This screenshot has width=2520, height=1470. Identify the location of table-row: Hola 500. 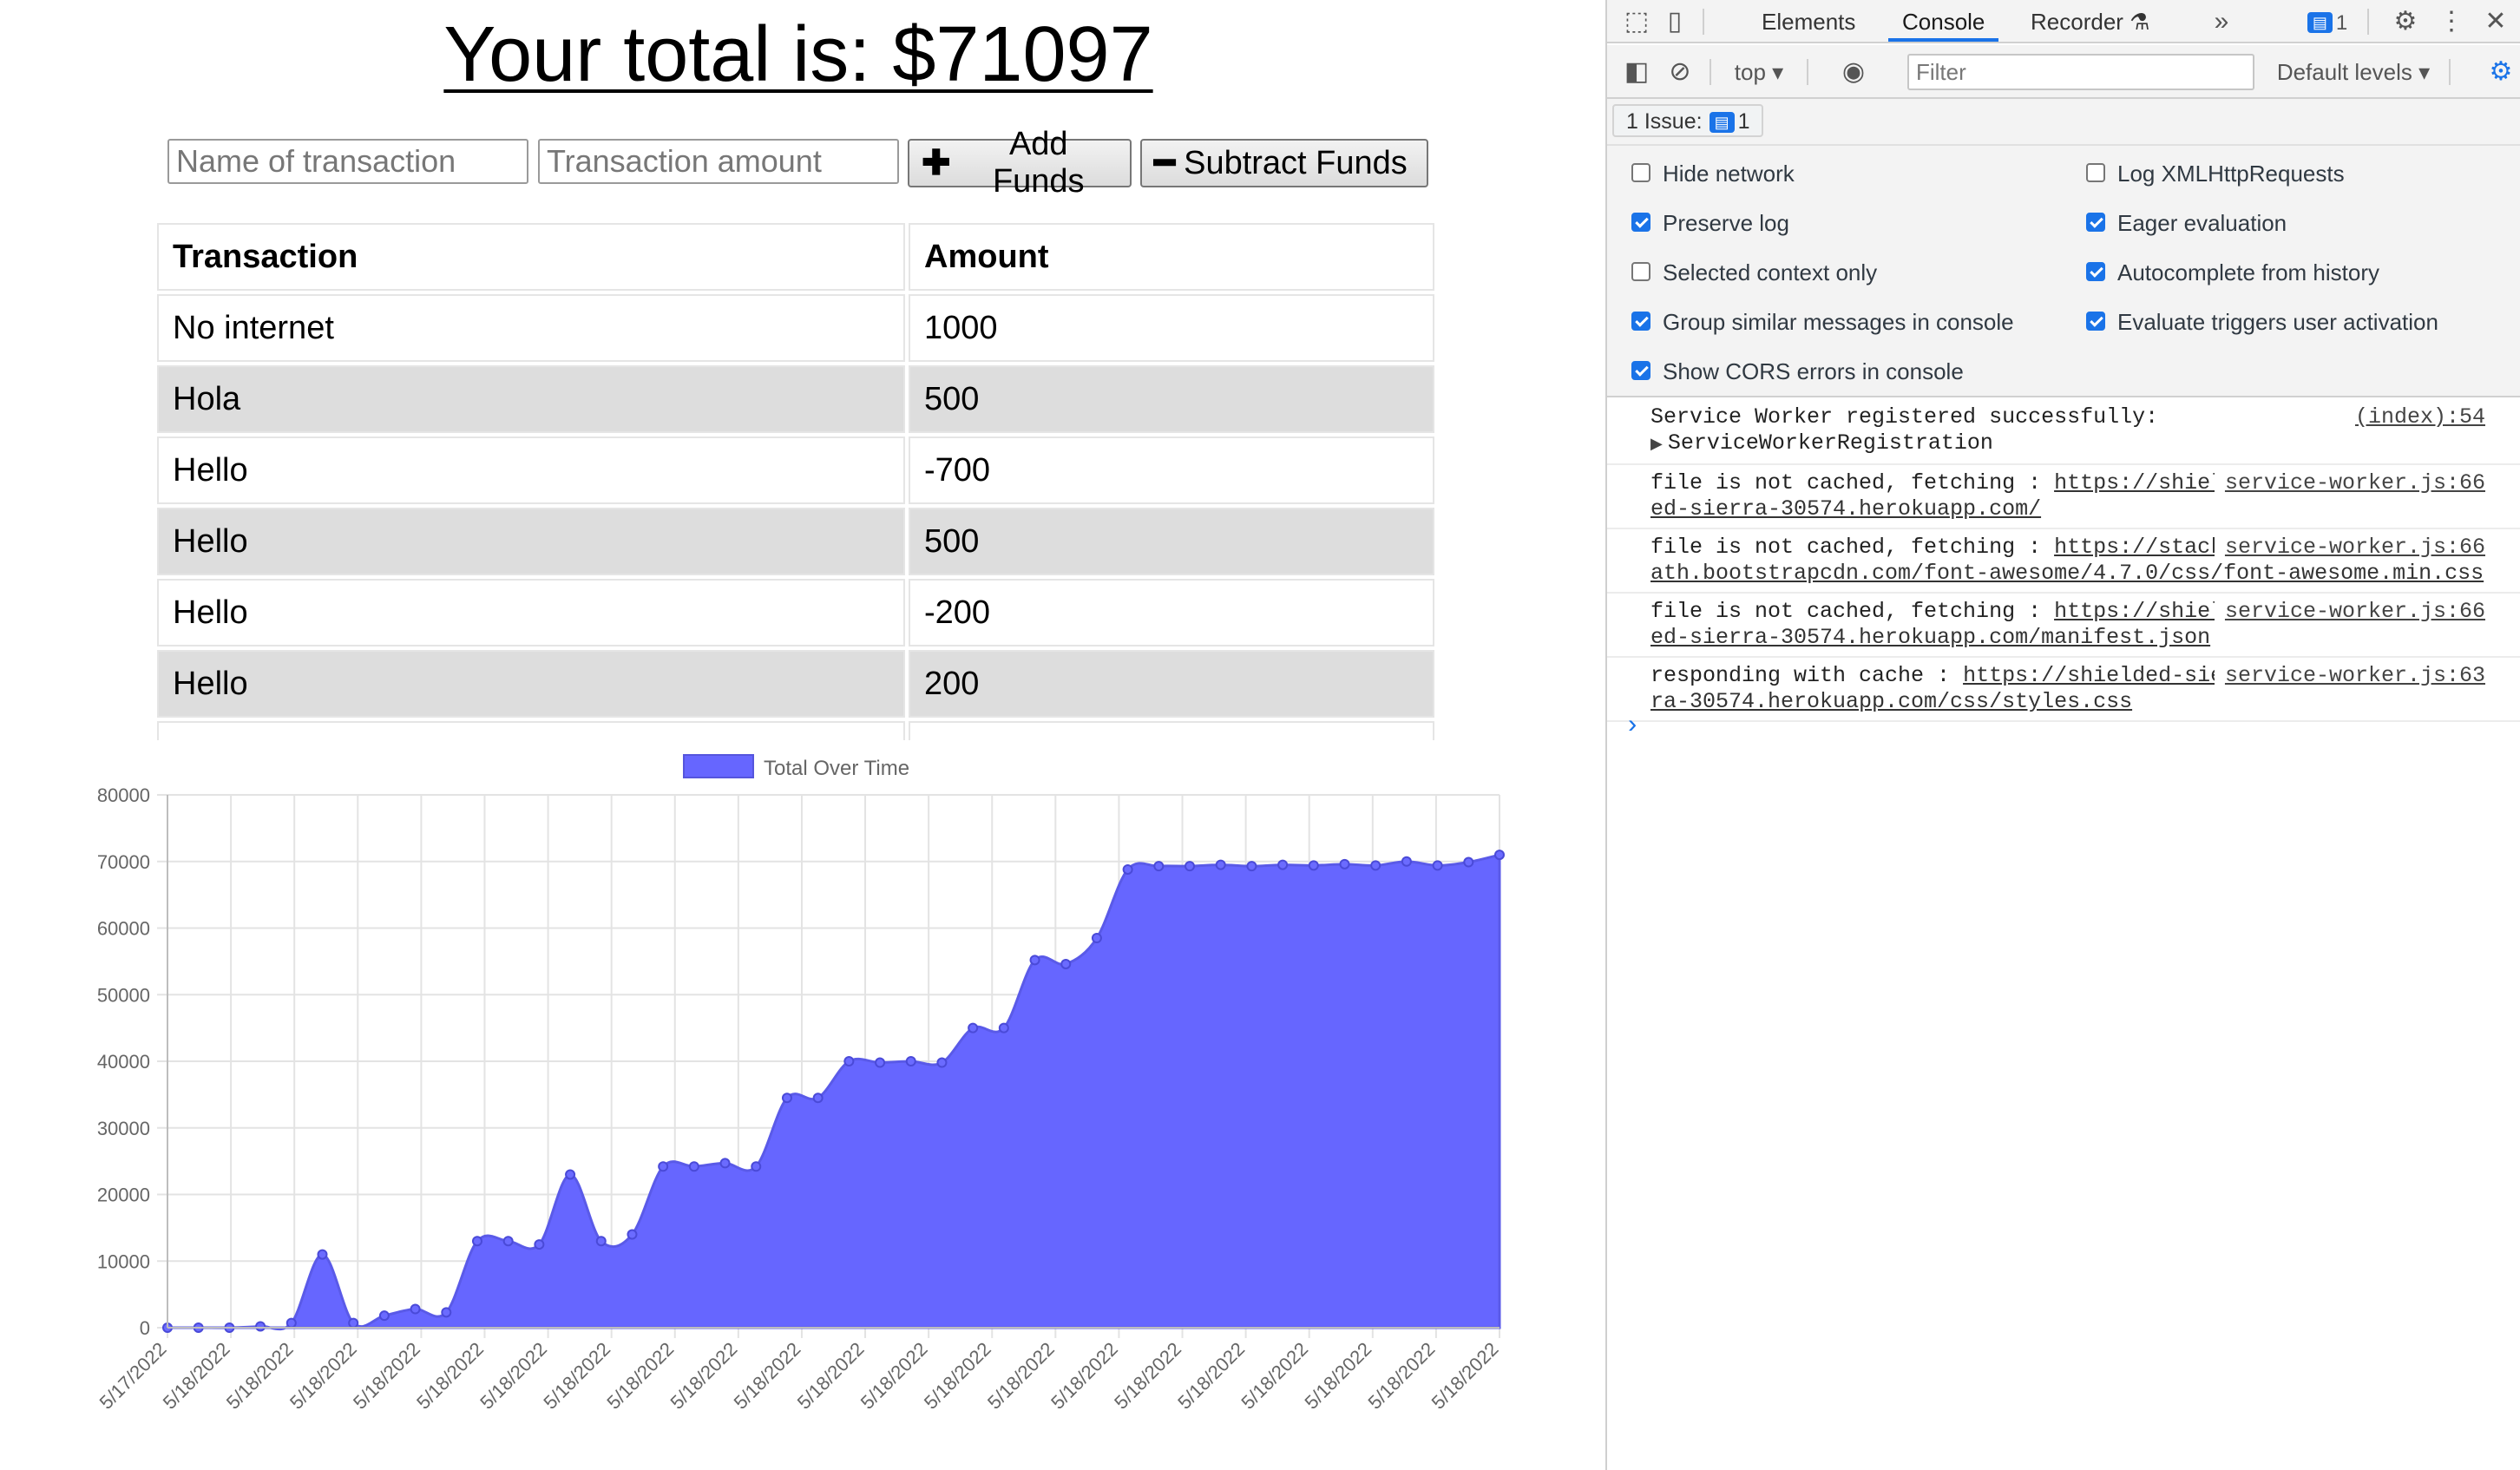
(795, 399).